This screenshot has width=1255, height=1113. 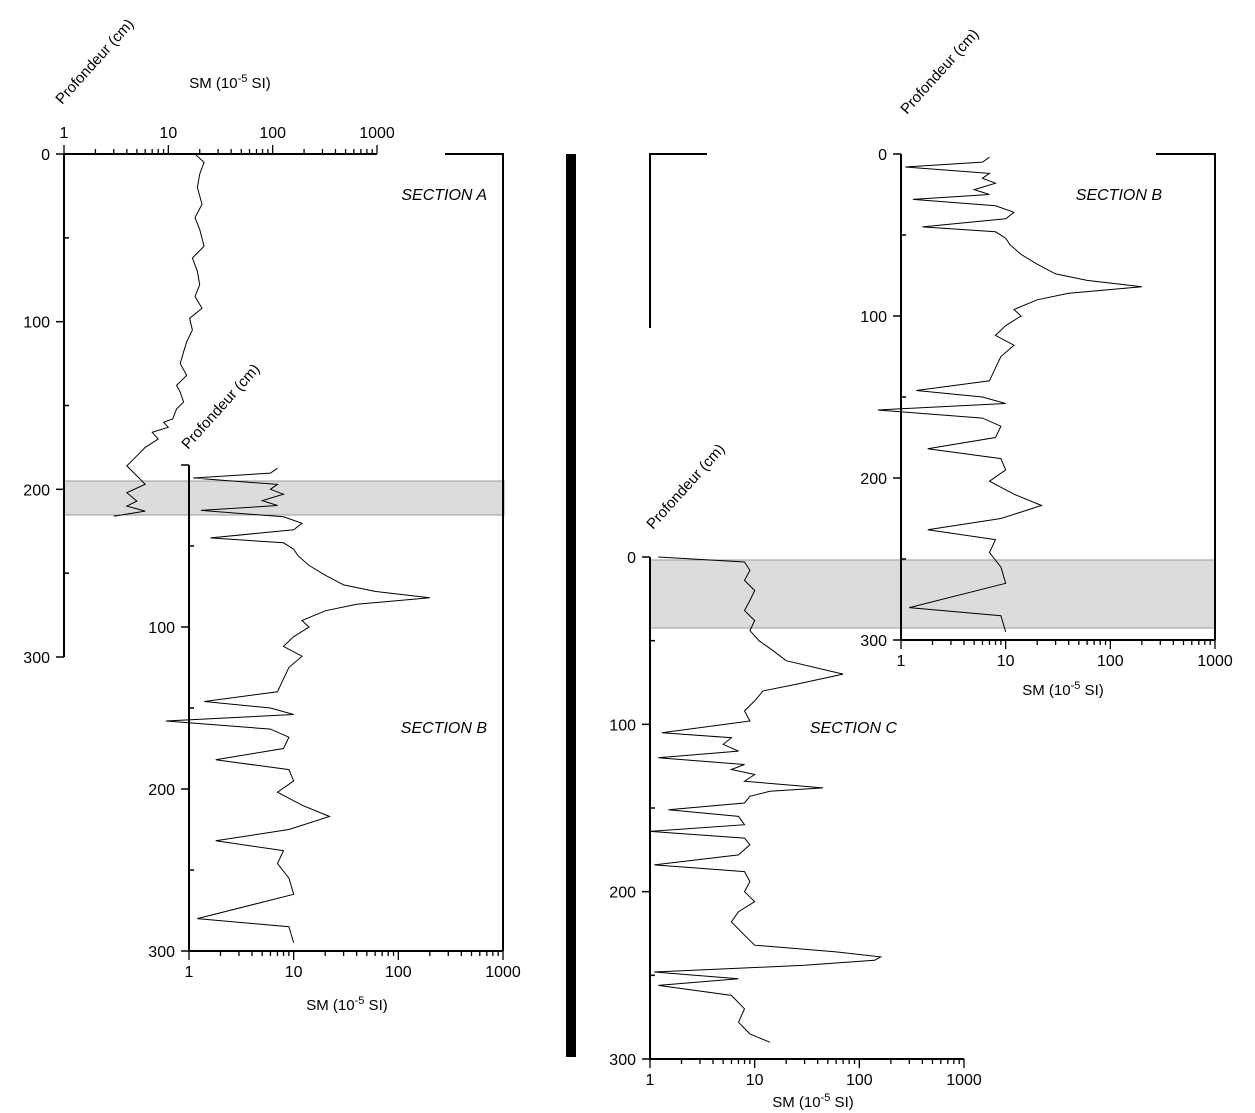 I want to click on section-b-data-line, so click(x=297, y=705).